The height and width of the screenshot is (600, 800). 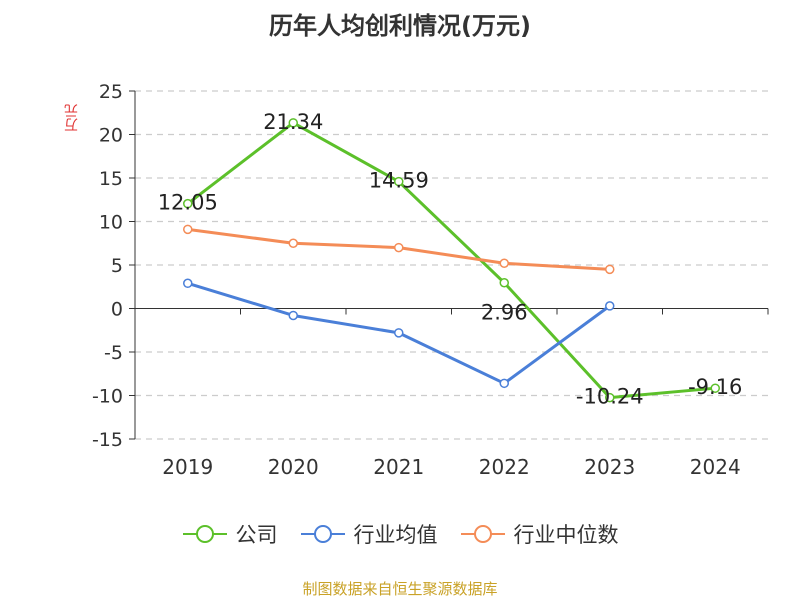 What do you see at coordinates (230, 534) in the screenshot?
I see `legend-item: 公司` at bounding box center [230, 534].